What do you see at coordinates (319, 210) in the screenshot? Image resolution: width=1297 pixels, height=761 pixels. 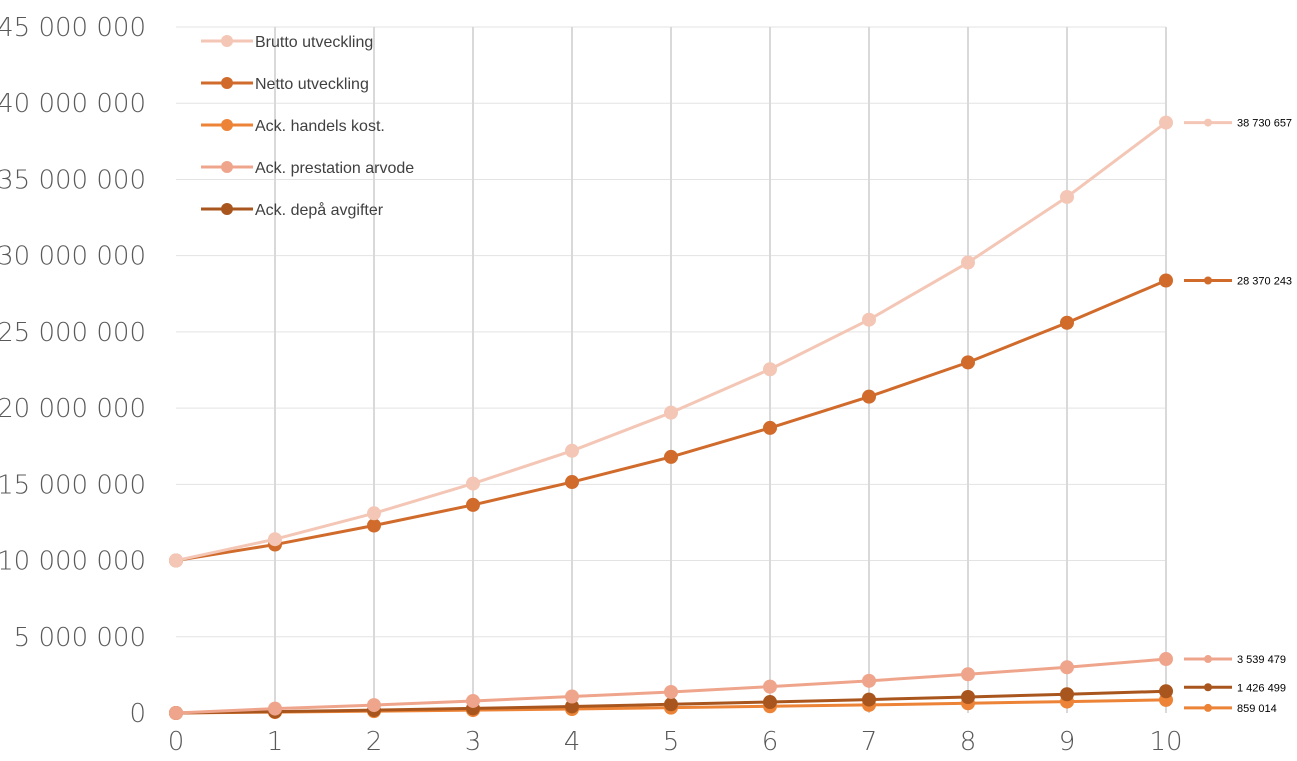 I see `legend-label: Ack. depå avgifter` at bounding box center [319, 210].